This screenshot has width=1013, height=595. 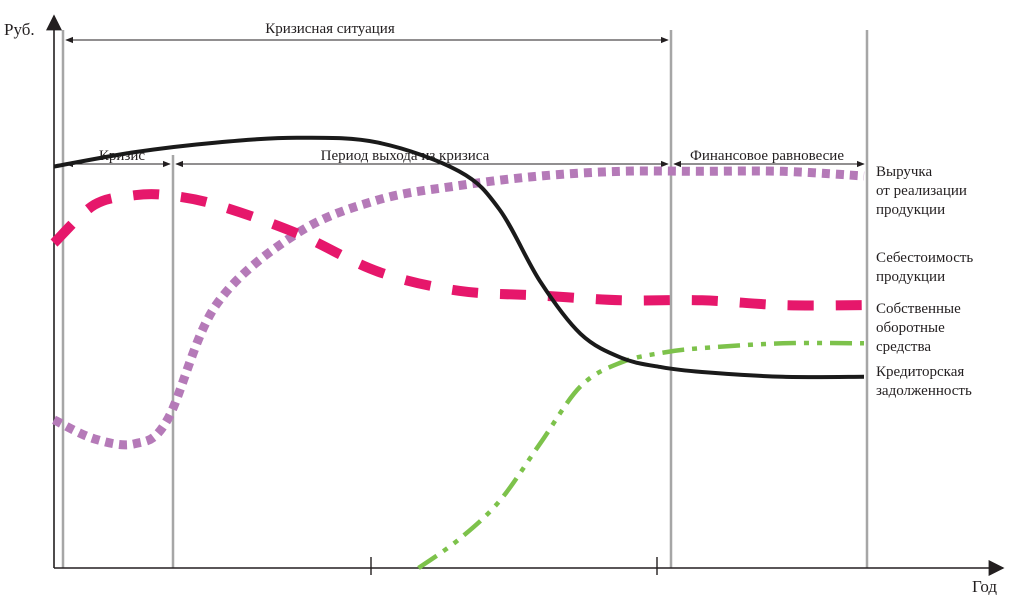 I want to click on x-axis-label: Год, so click(x=984, y=586).